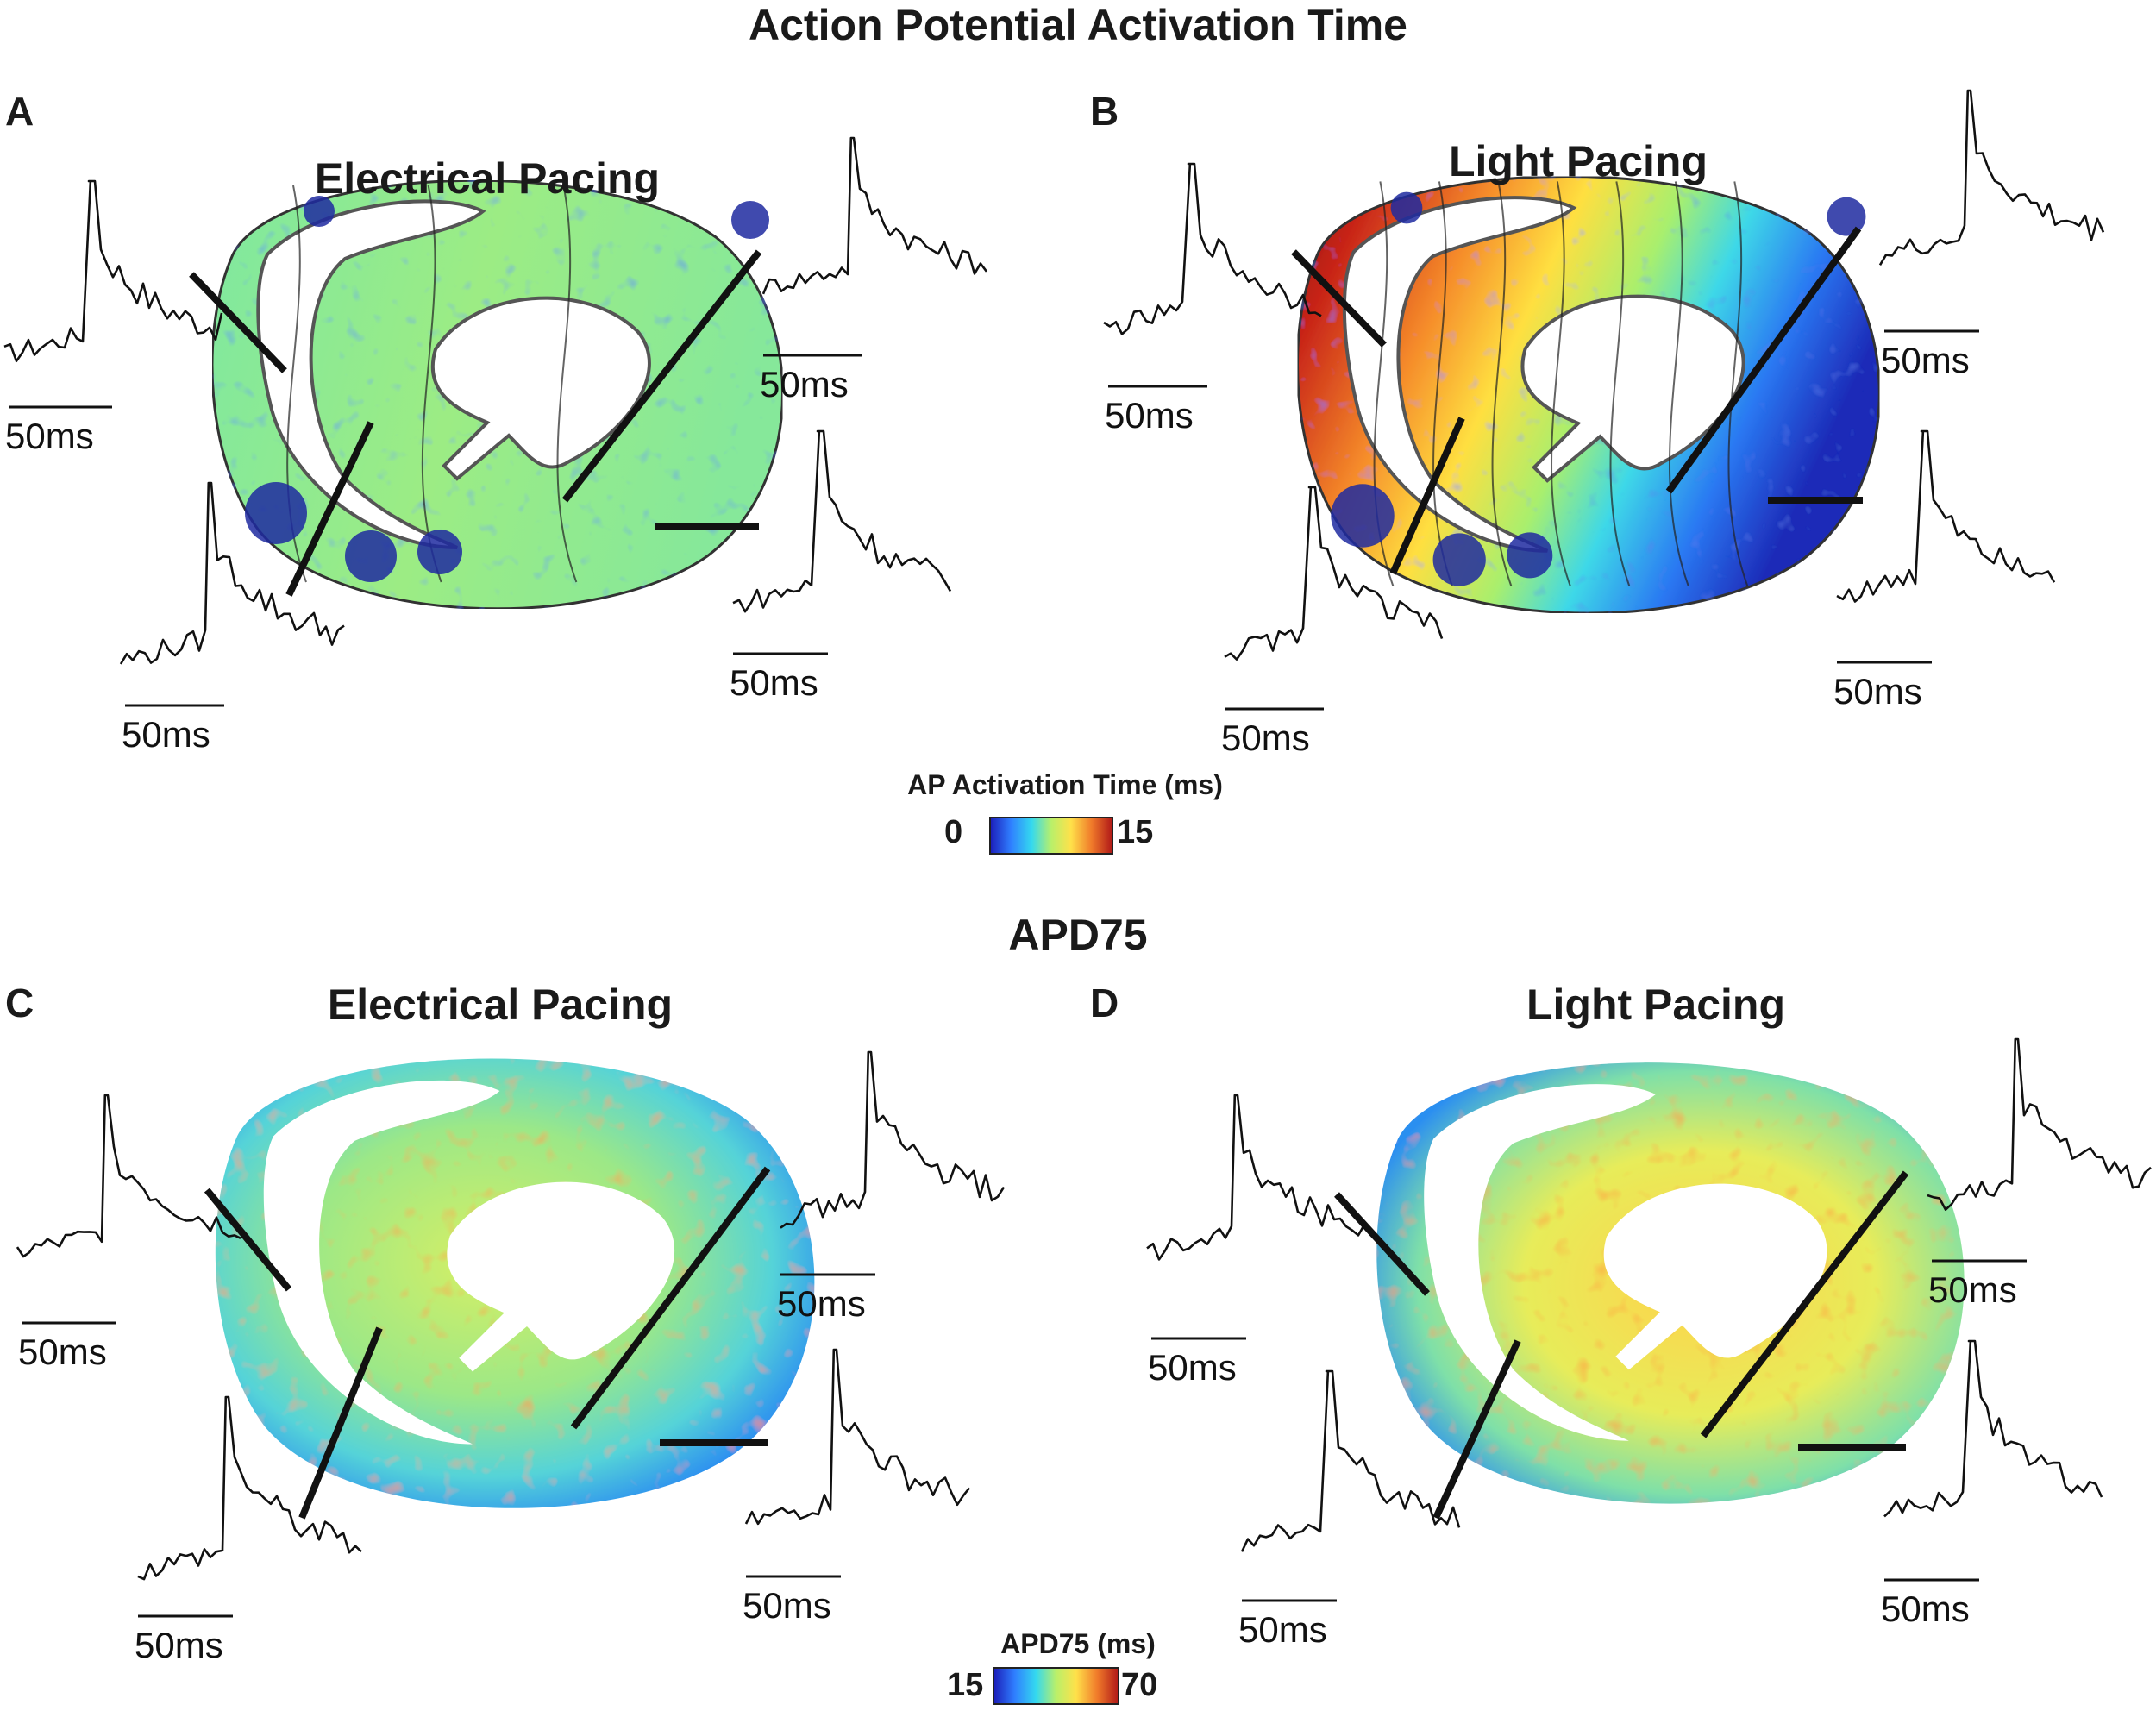  What do you see at coordinates (19, 1003) in the screenshot?
I see `panel-letter-c: C` at bounding box center [19, 1003].